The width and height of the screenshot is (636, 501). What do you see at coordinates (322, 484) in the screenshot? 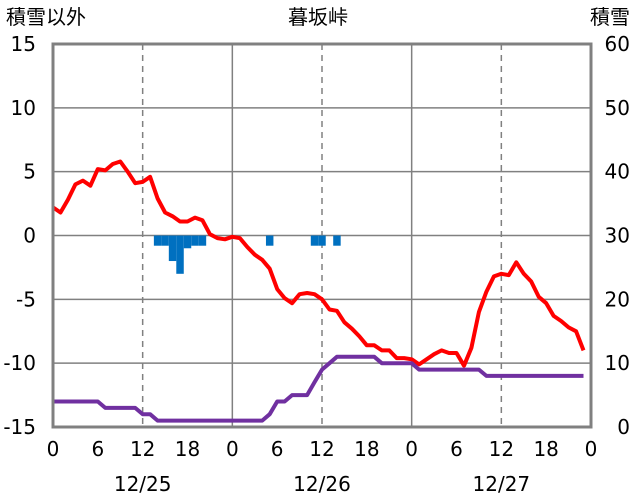
I see `date-label: 12/26` at bounding box center [322, 484].